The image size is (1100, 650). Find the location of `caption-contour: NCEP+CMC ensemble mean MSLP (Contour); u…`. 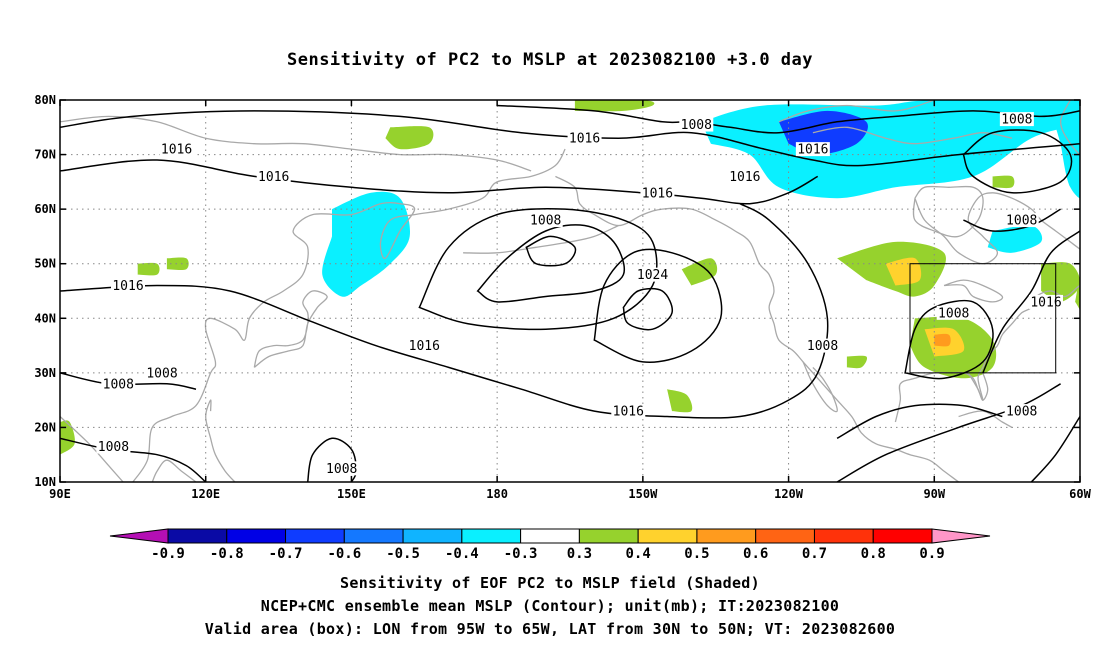

caption-contour: NCEP+CMC ensemble mean MSLP (Contour); u… is located at coordinates (550, 606).